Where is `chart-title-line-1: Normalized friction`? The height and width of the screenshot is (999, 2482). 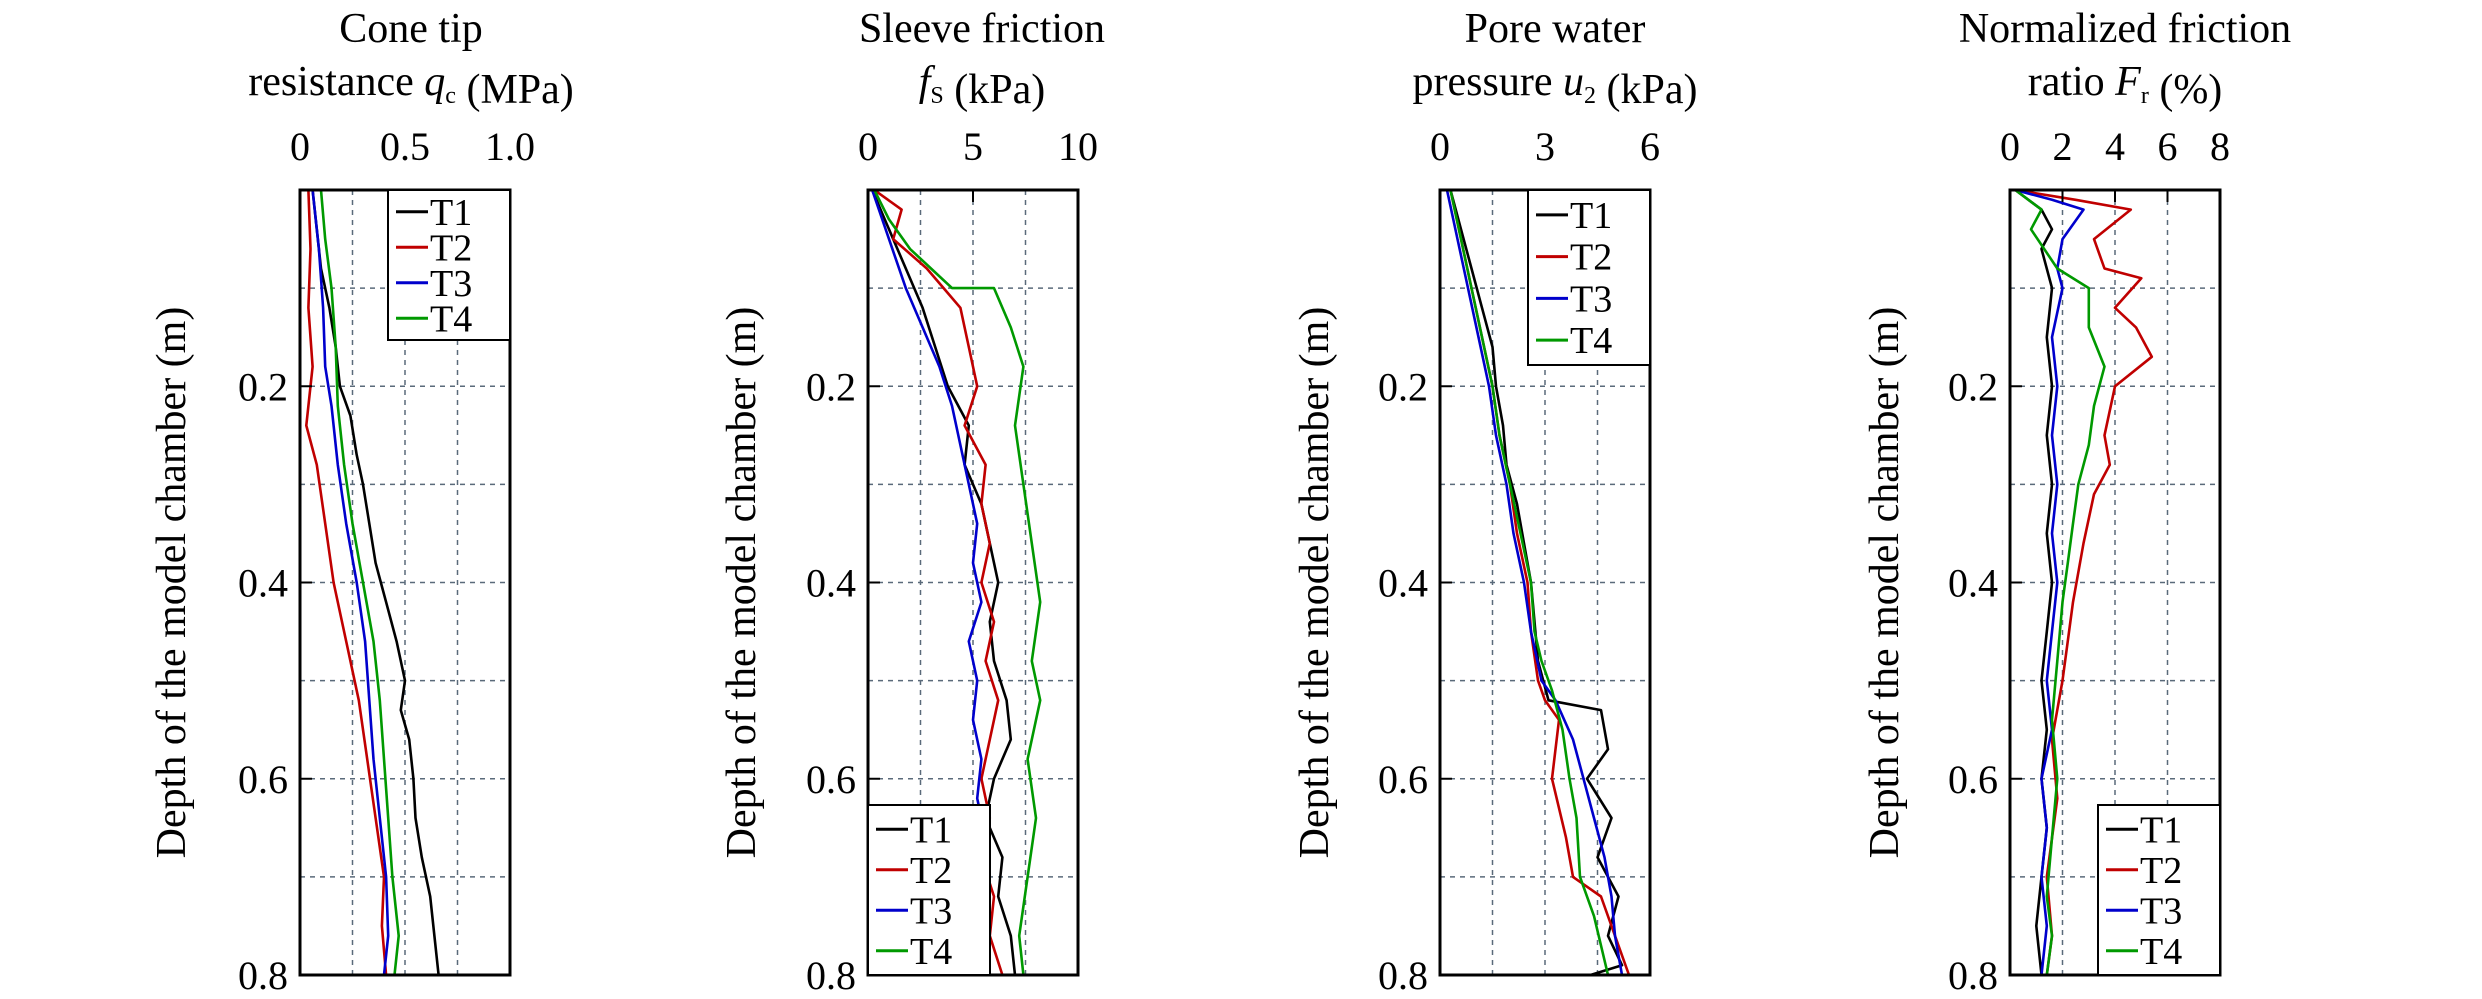
chart-title-line-1: Normalized friction is located at coordinates (2125, 29).